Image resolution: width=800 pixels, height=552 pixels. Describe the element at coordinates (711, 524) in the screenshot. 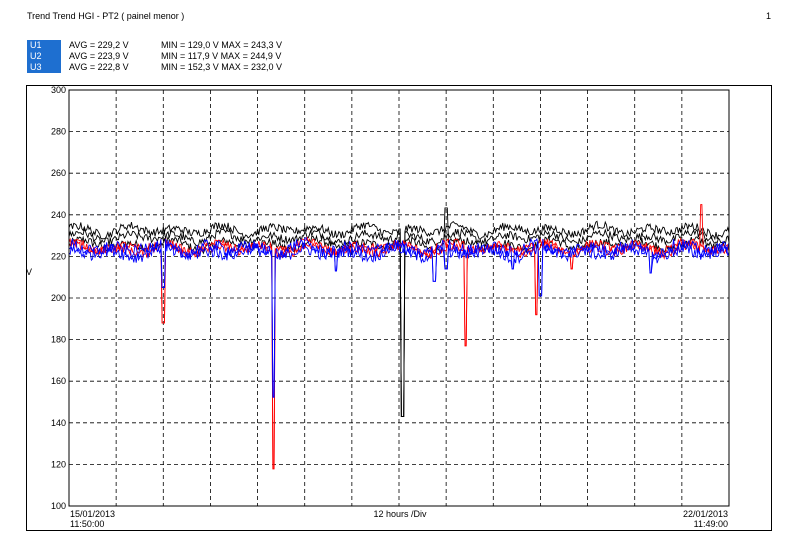

I see `x-end-time: 11:49:00` at that location.